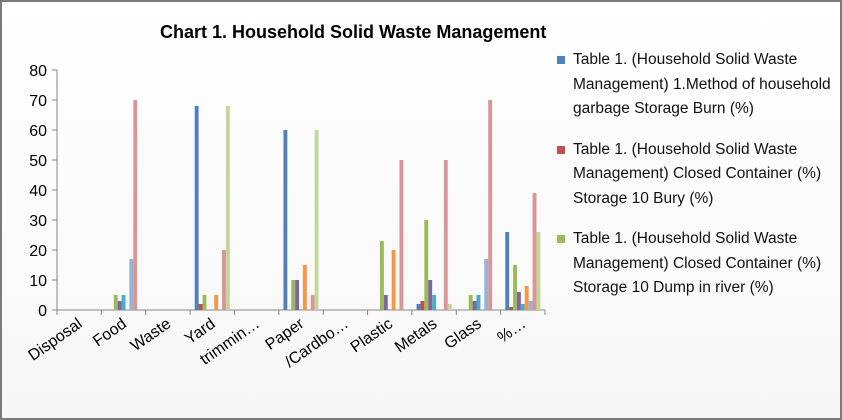  I want to click on y-tick-label: 50, so click(38, 161).